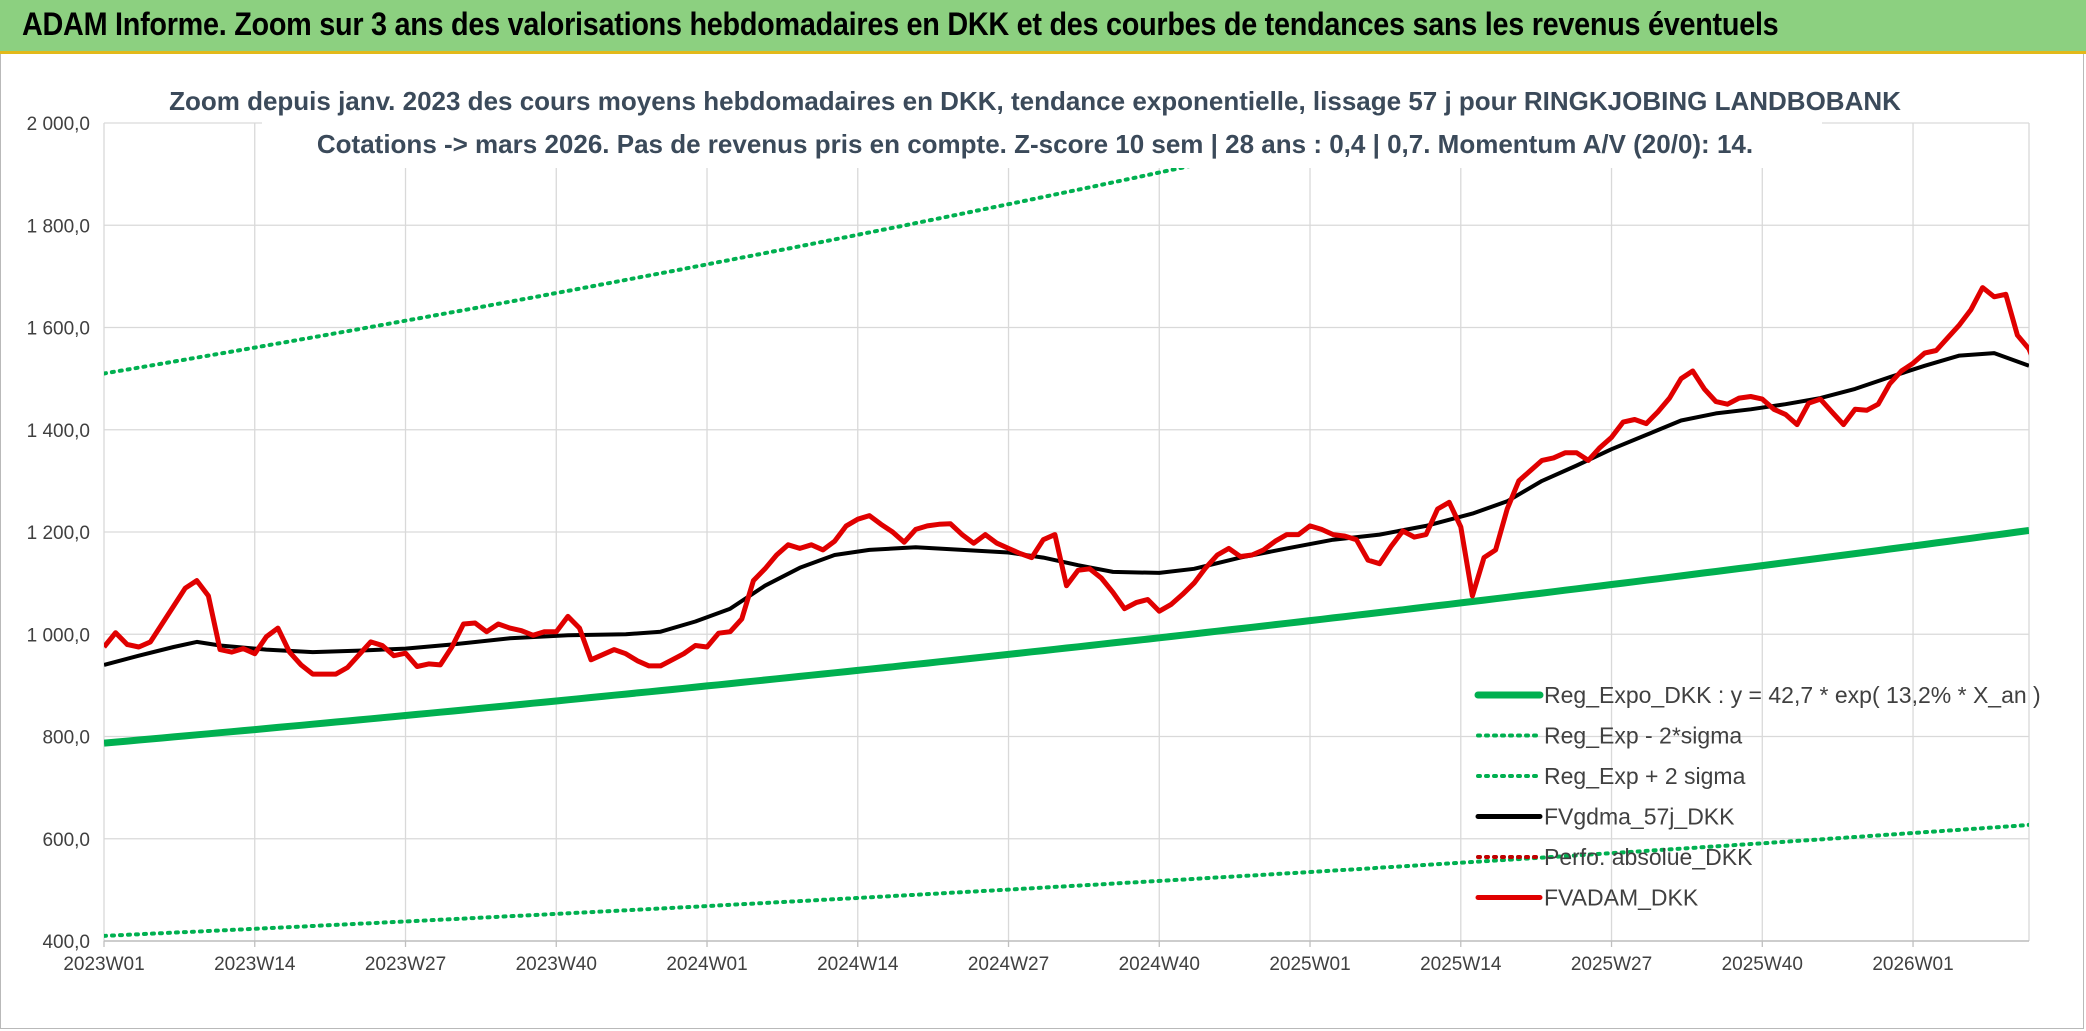  Describe the element at coordinates (1159, 964) in the screenshot. I see `x-tick-label: 2024W40` at that location.